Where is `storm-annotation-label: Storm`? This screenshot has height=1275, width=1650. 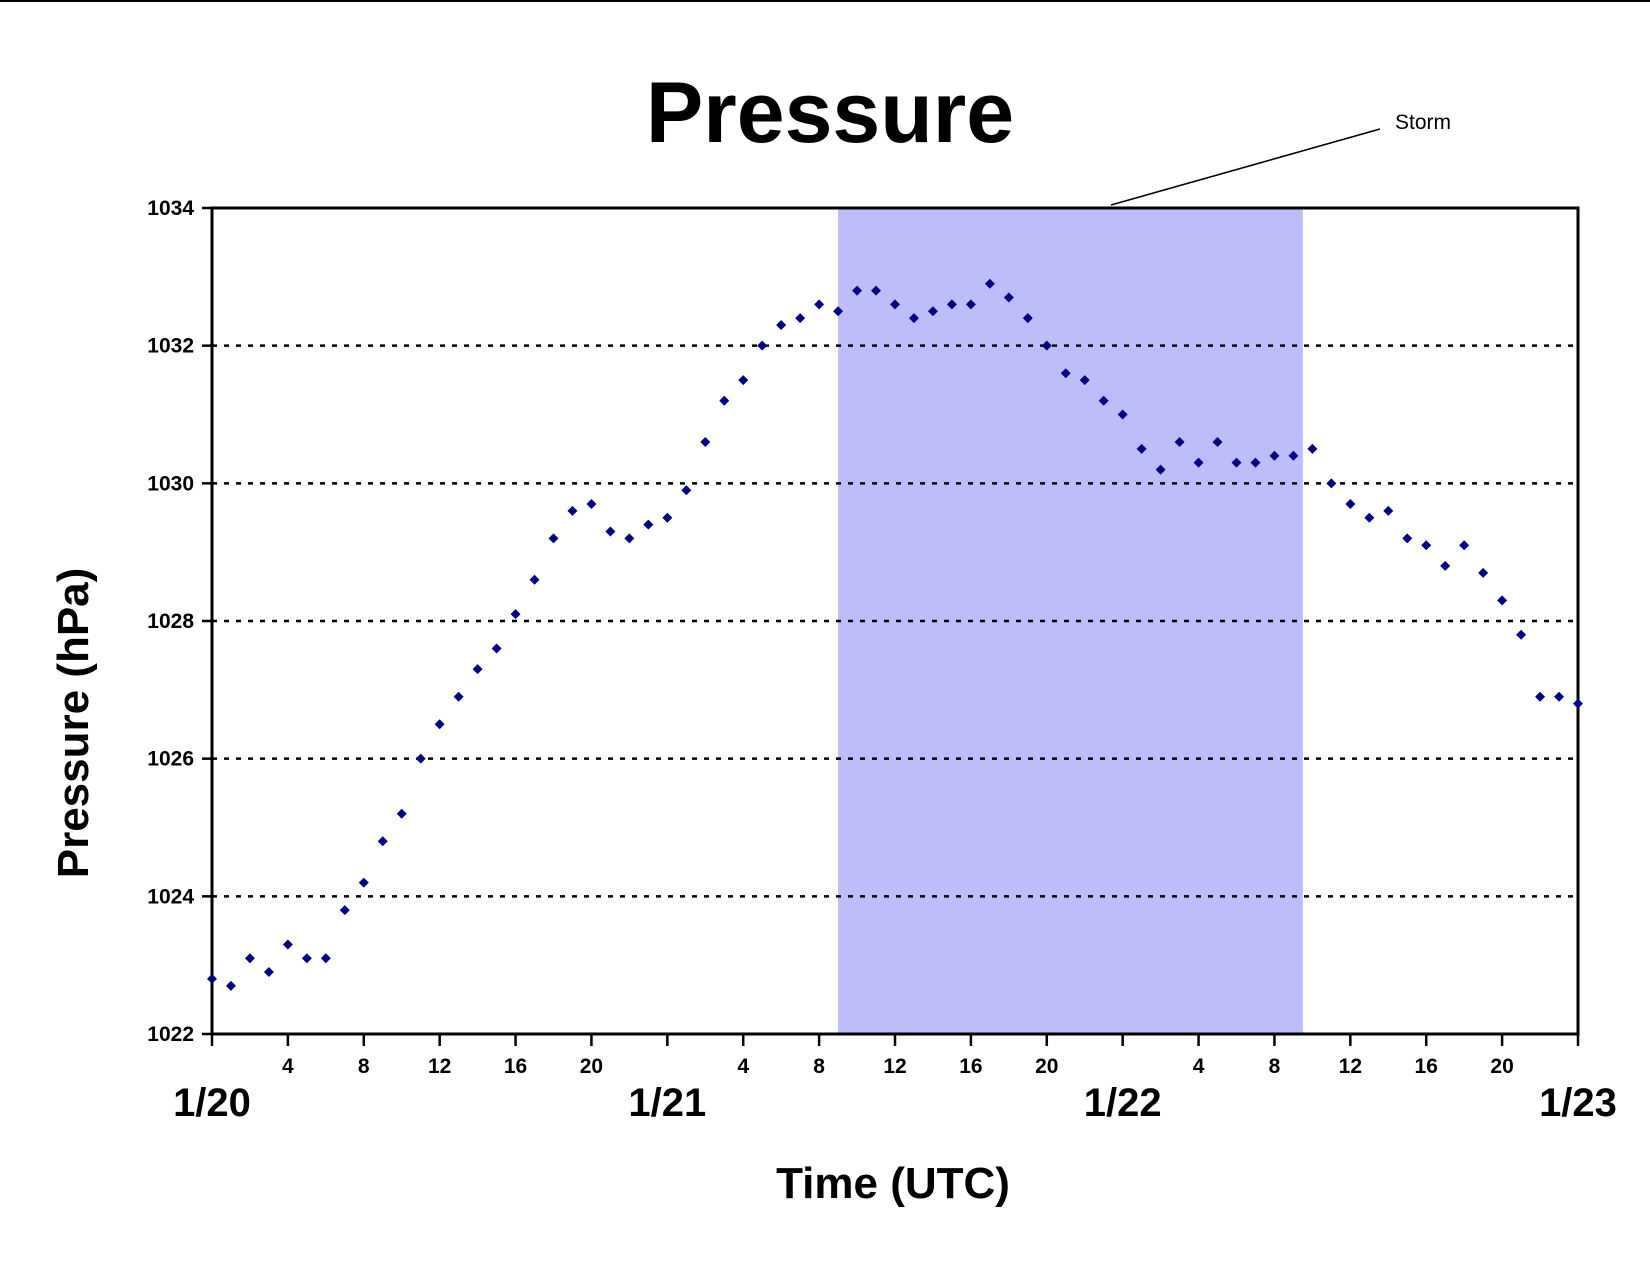 storm-annotation-label: Storm is located at coordinates (1423, 122).